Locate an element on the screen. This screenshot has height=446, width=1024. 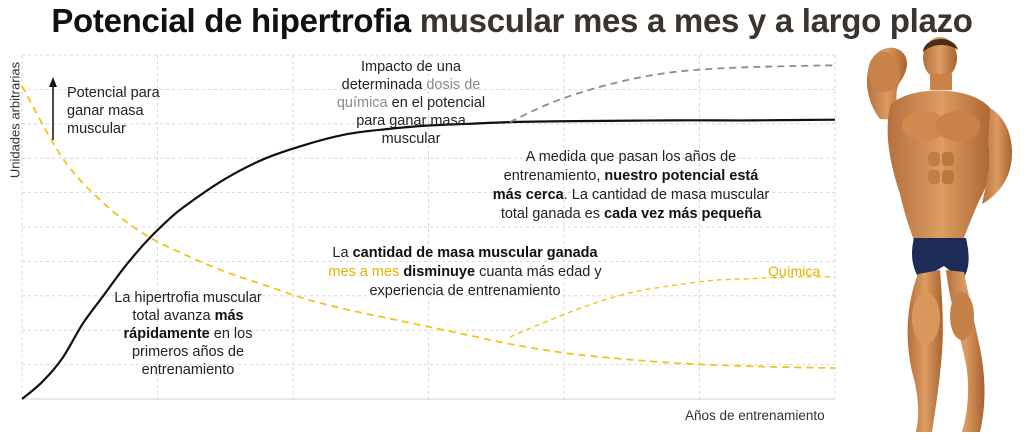
series-monthly-chemistry is located at coordinates (672, 307).